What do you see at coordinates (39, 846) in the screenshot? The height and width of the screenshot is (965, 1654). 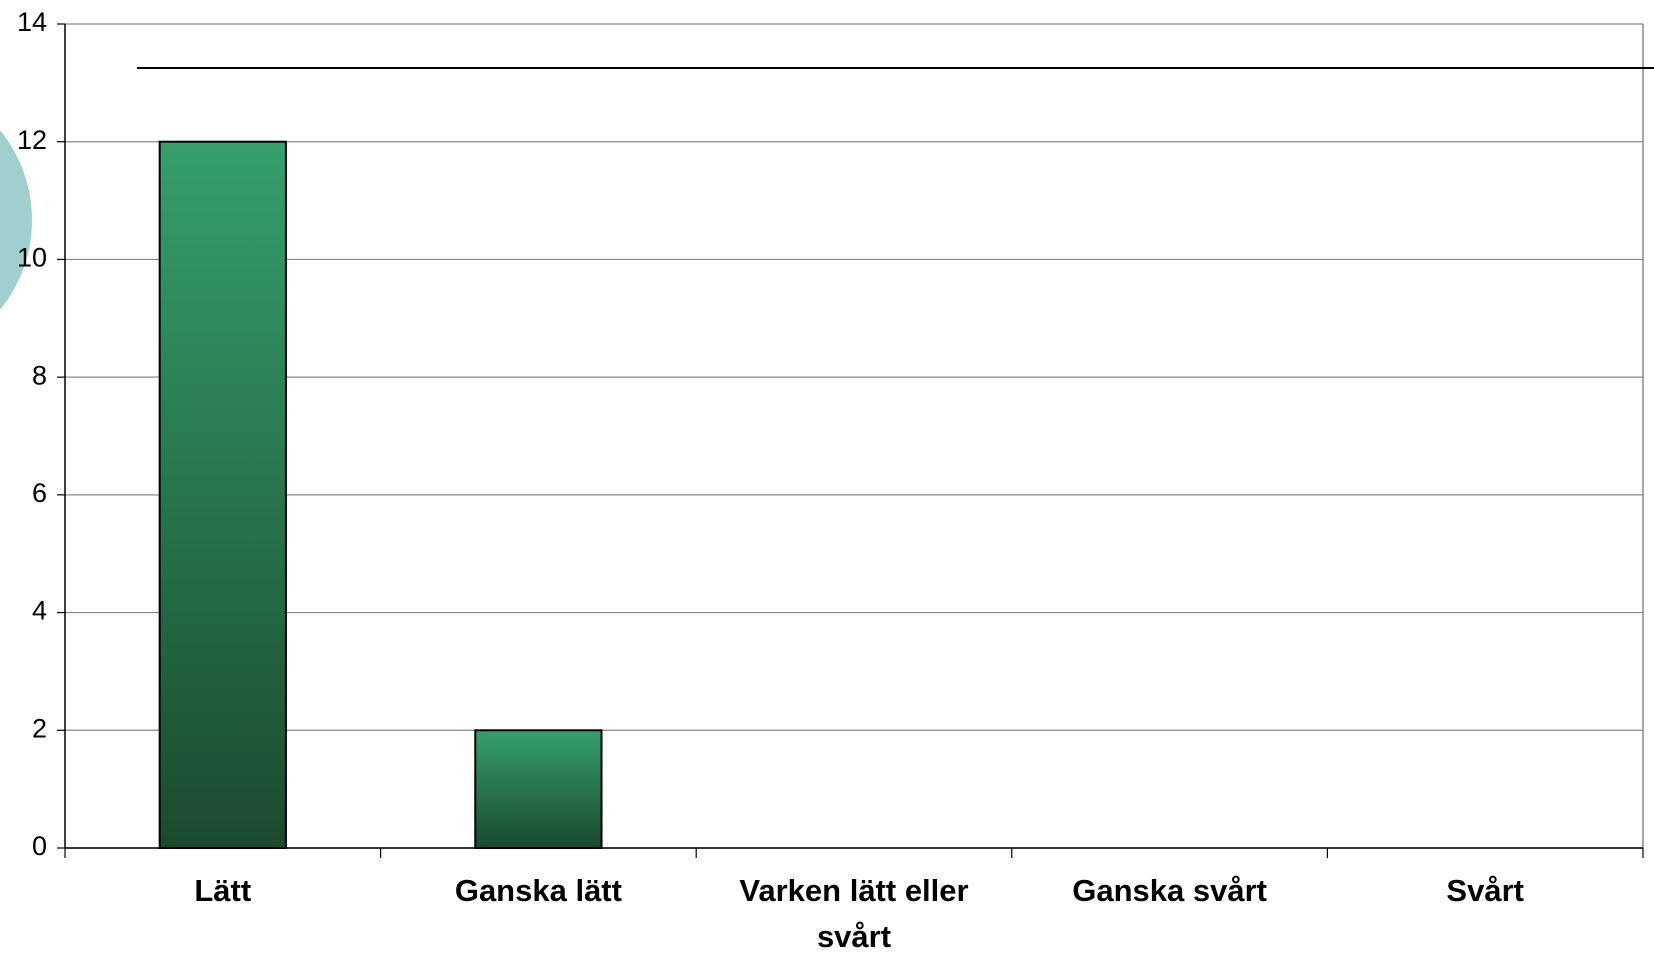 I see `y-tick-label: 0` at bounding box center [39, 846].